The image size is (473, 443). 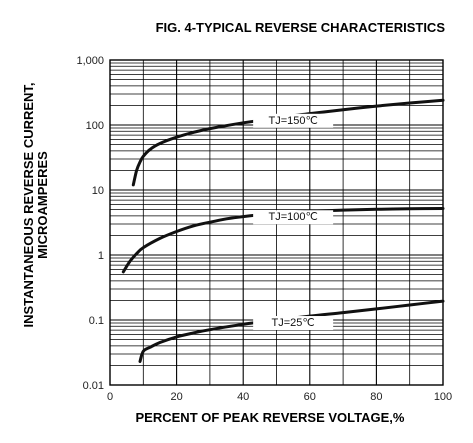 What do you see at coordinates (243, 397) in the screenshot?
I see `x-tick-label: 40` at bounding box center [243, 397].